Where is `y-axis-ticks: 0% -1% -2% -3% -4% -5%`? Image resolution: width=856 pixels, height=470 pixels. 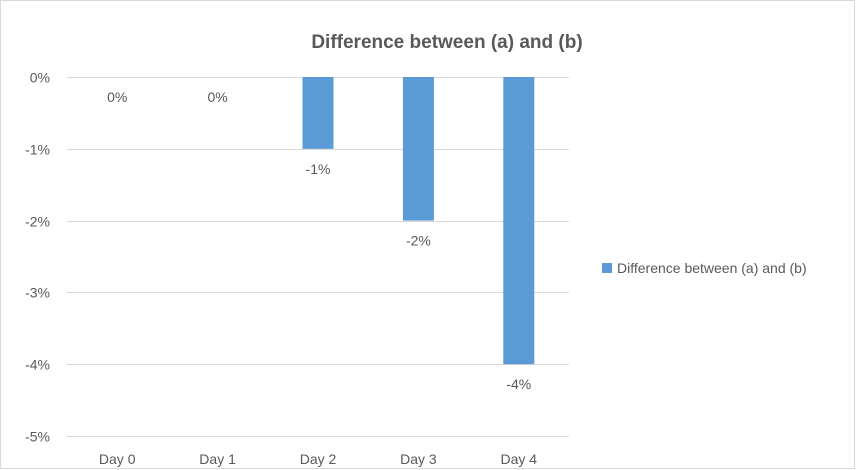
y-axis-ticks: 0% -1% -2% -3% -4% -5% is located at coordinates (37, 257).